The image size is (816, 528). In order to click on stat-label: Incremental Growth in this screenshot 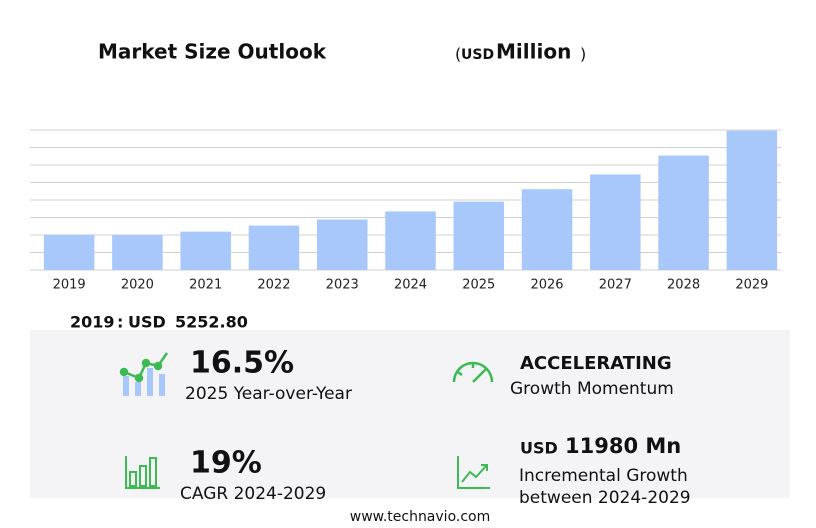, I will do `click(603, 476)`.